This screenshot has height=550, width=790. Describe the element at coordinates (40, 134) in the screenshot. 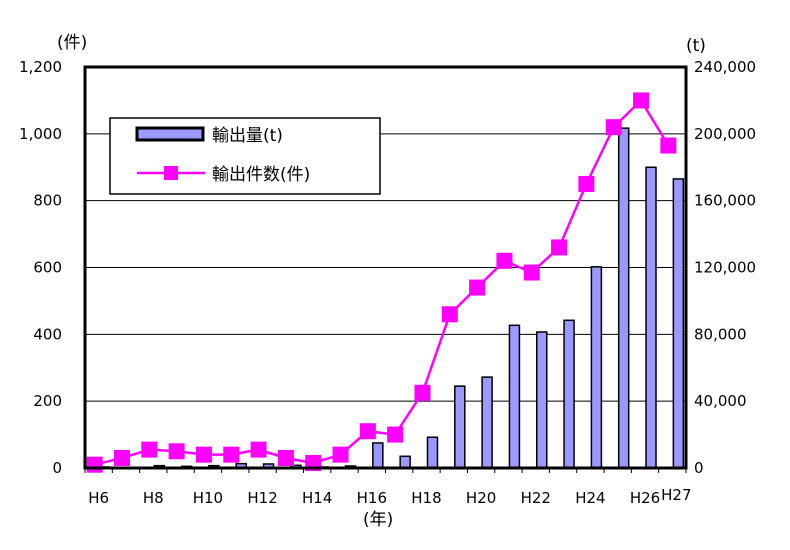

I see `left-axis-tick-label: 1,000` at that location.